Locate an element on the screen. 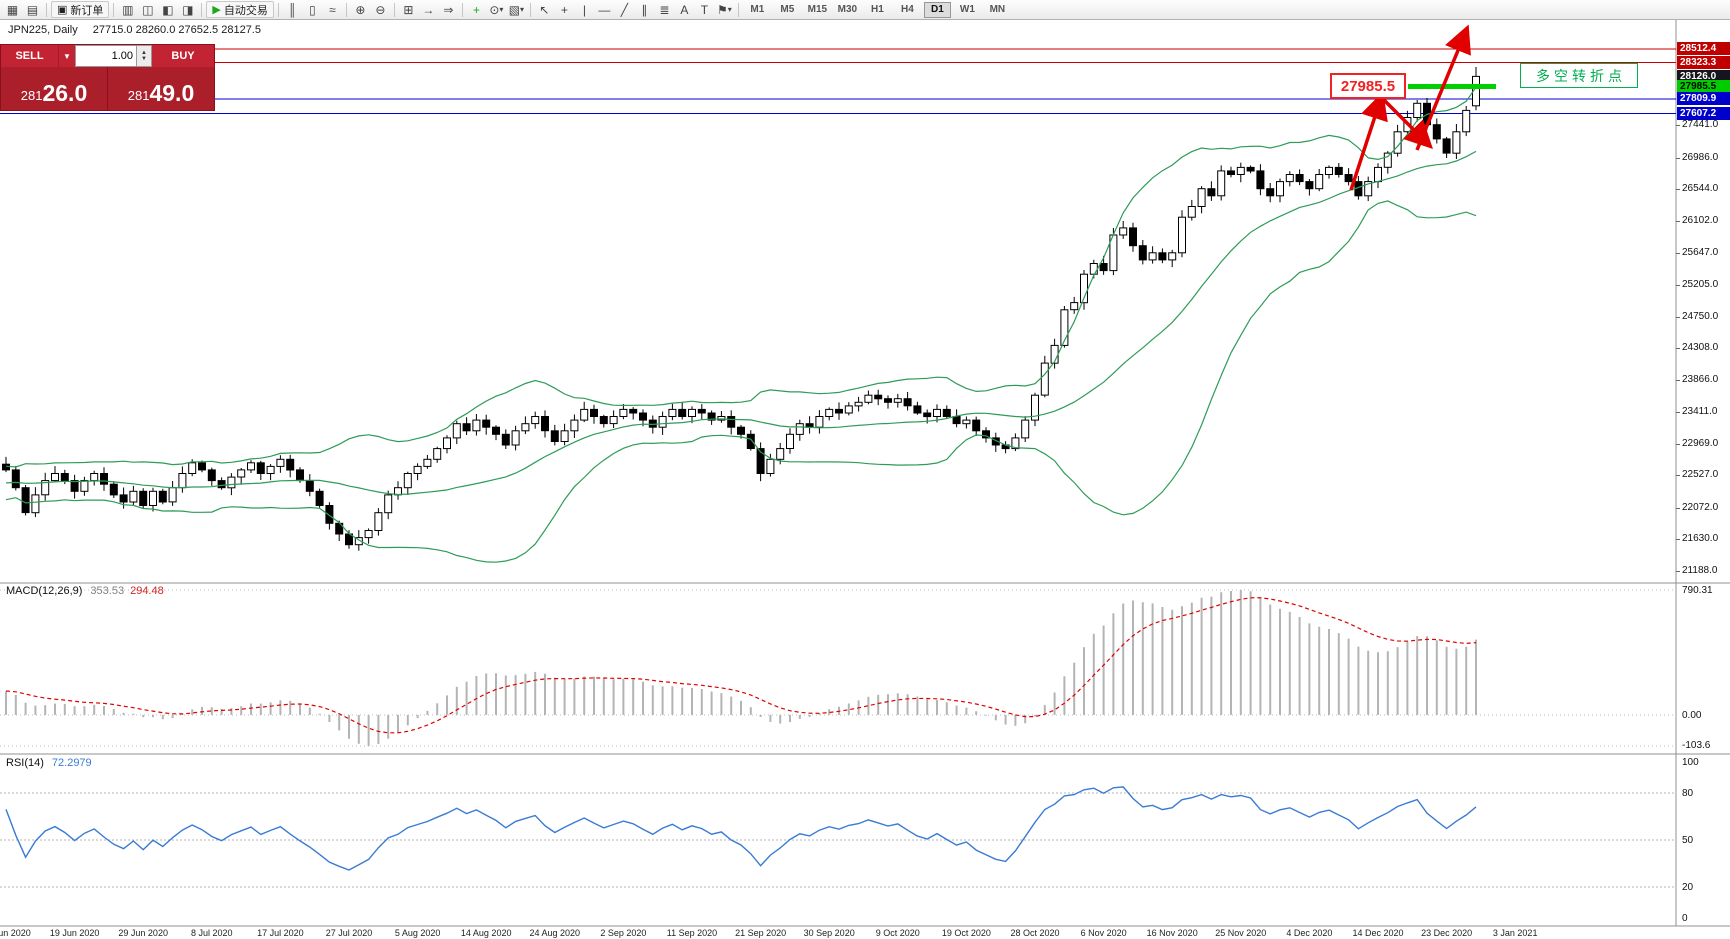 The image size is (1730, 939). date-axis-label: 21 Sep 2020 is located at coordinates (761, 933).